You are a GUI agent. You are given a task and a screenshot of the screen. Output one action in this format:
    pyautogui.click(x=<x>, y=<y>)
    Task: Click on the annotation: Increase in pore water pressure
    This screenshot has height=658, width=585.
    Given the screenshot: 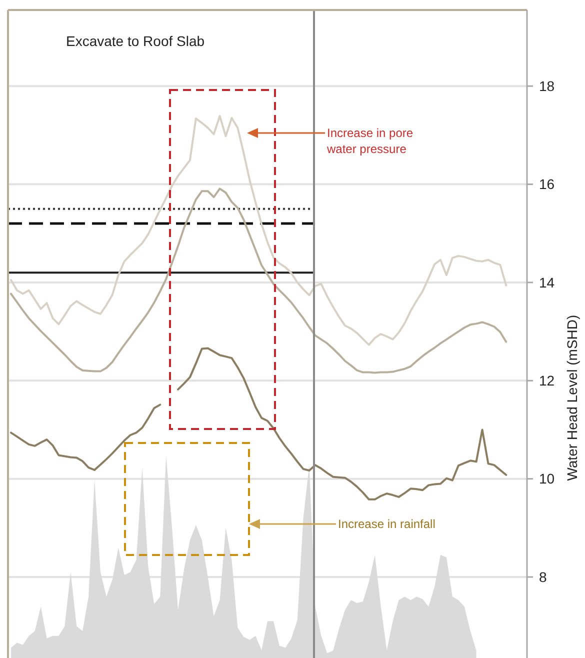 What is the action you would take?
    pyautogui.click(x=370, y=141)
    